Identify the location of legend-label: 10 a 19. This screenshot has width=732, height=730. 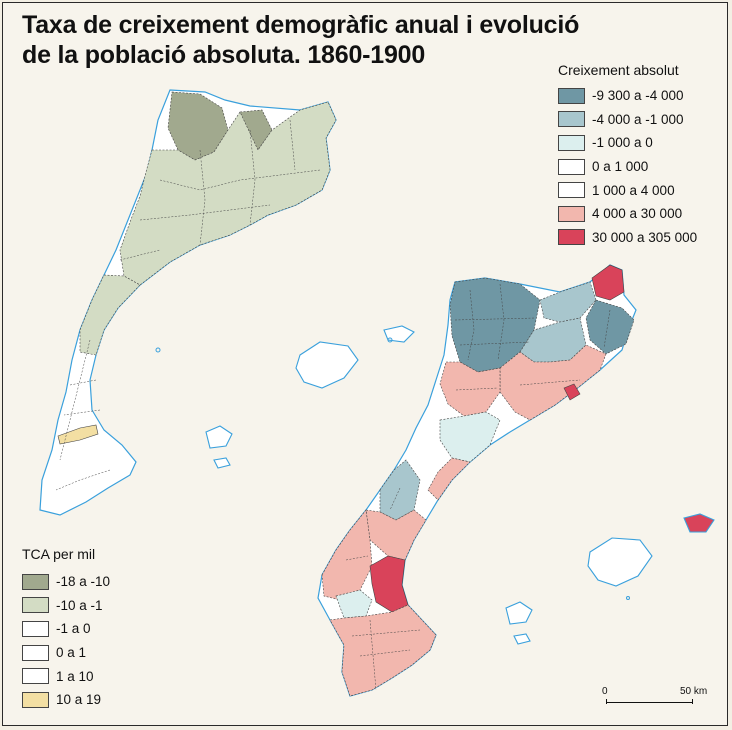
(79, 700).